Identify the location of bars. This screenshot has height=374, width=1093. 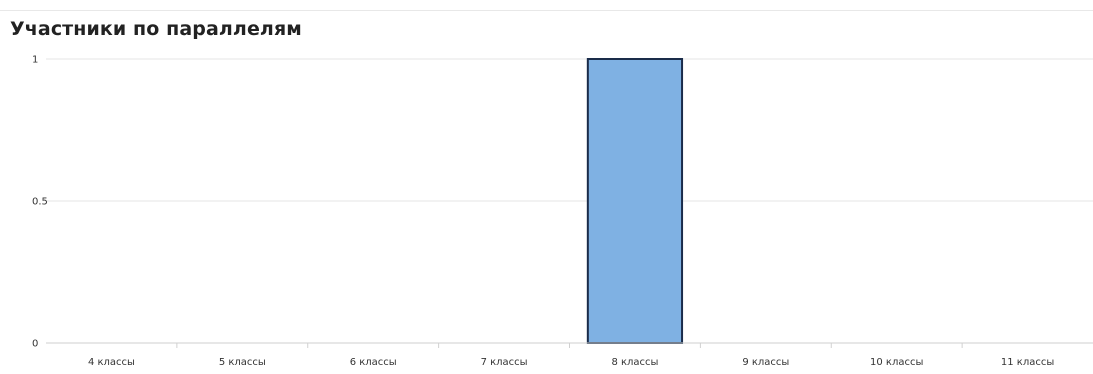
(635, 201).